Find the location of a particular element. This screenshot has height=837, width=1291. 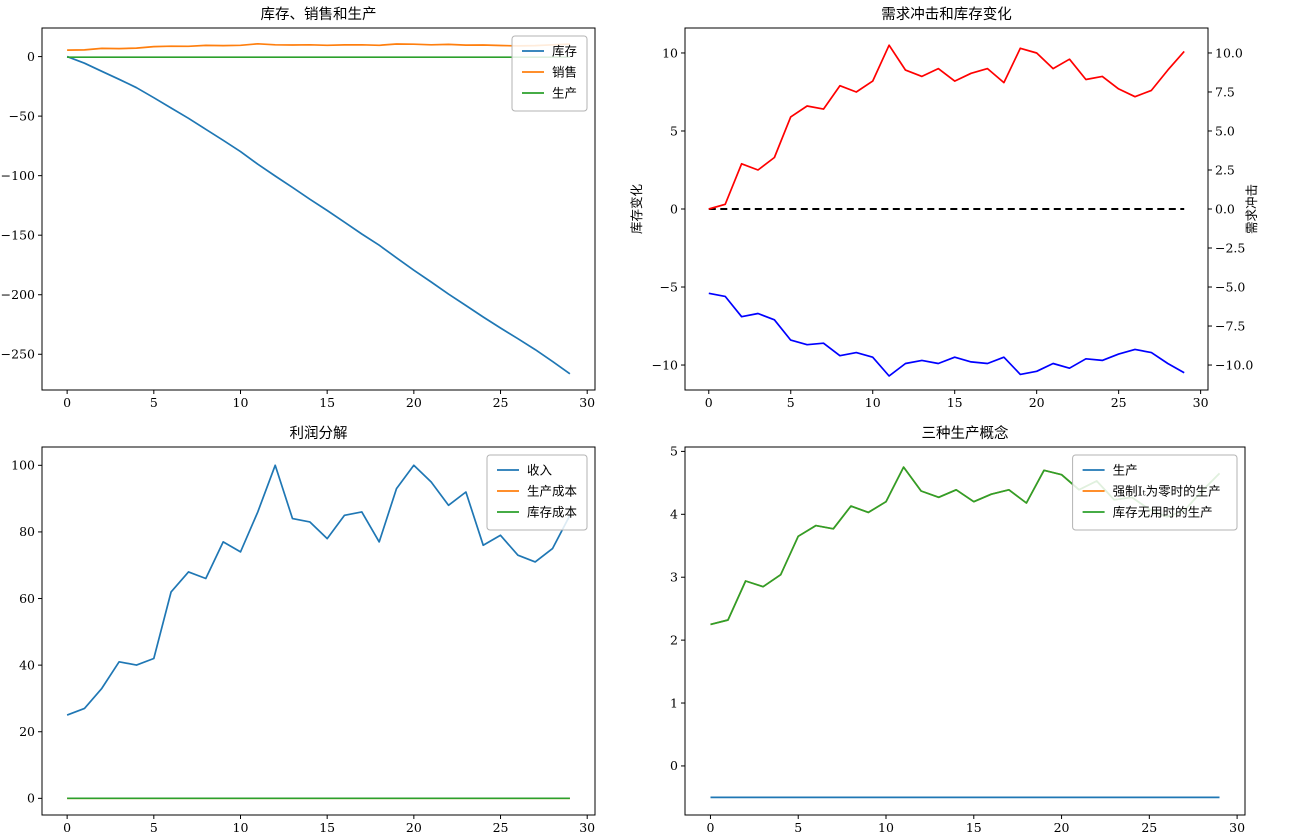

demand-shock-line is located at coordinates (946, 127).